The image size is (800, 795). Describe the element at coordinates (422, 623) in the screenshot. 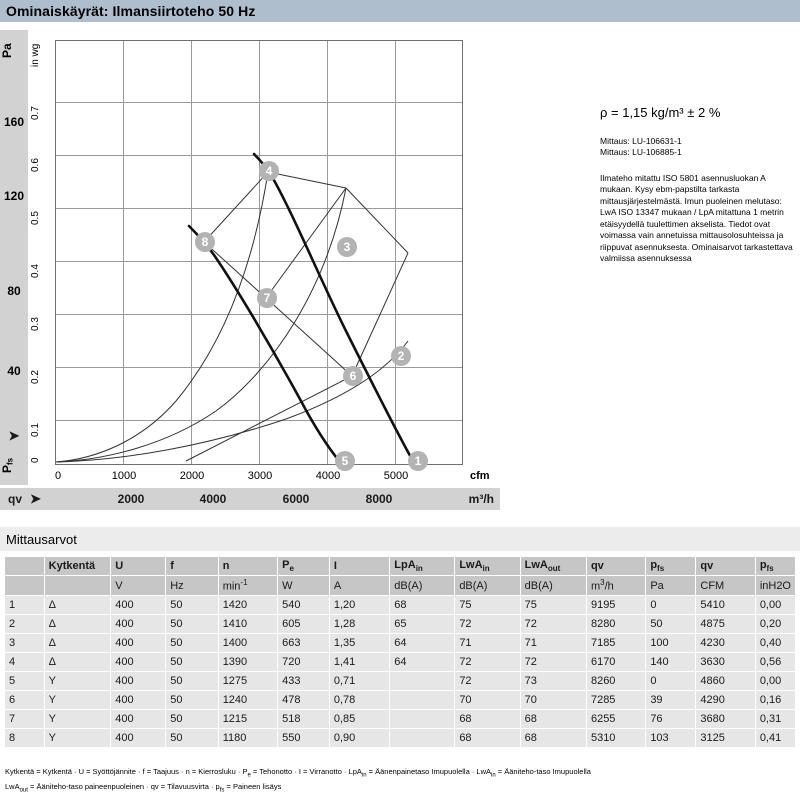

I see `cell-lpa_in: 65` at that location.